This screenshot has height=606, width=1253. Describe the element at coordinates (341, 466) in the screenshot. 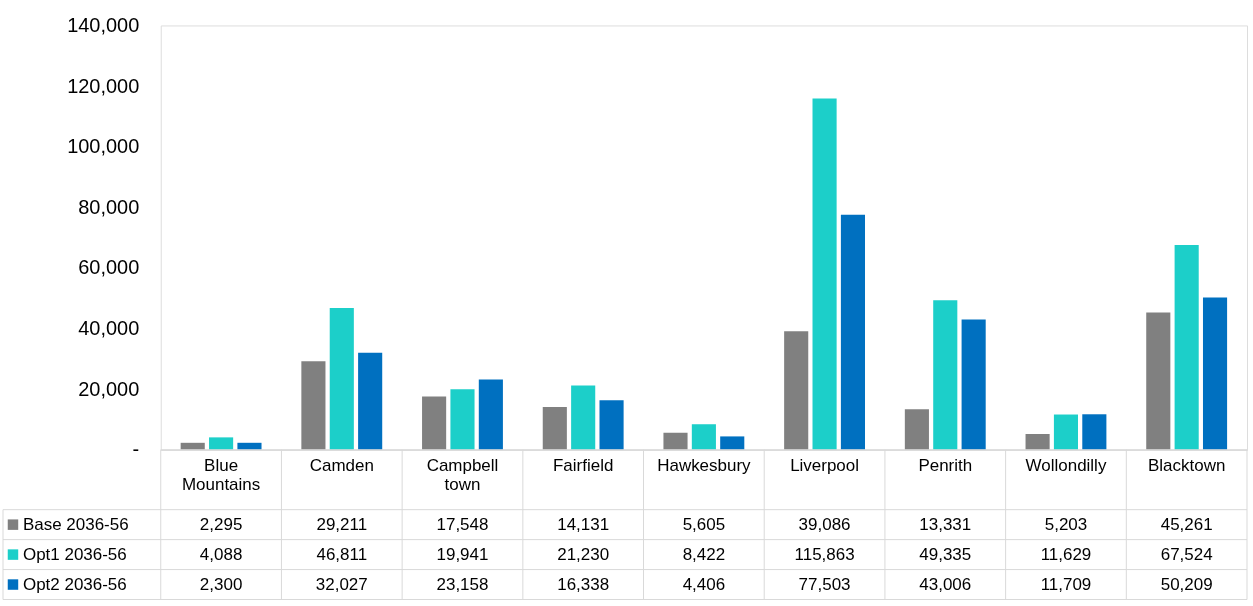

I see `x-tick-label: Camden` at that location.